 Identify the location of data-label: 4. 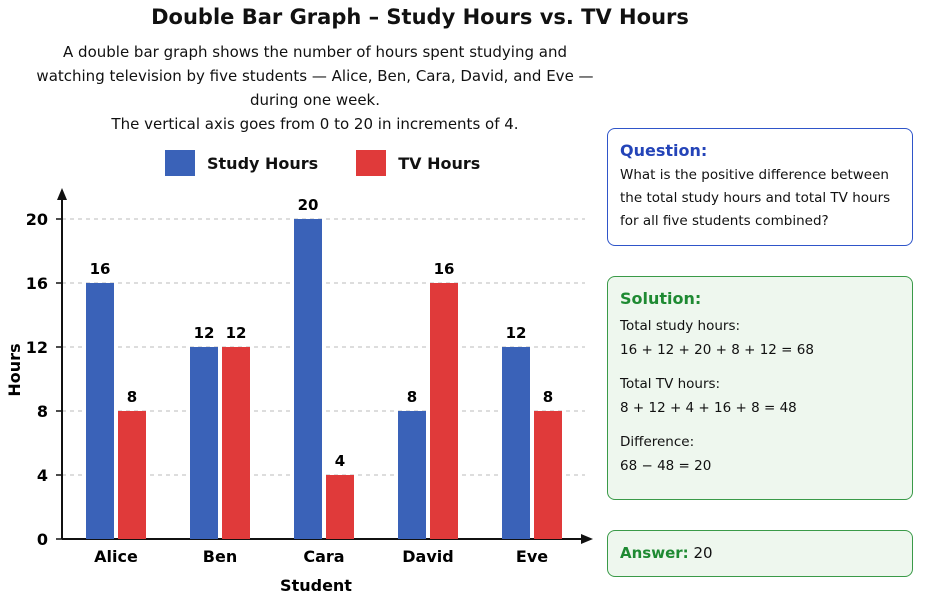
(340, 461).